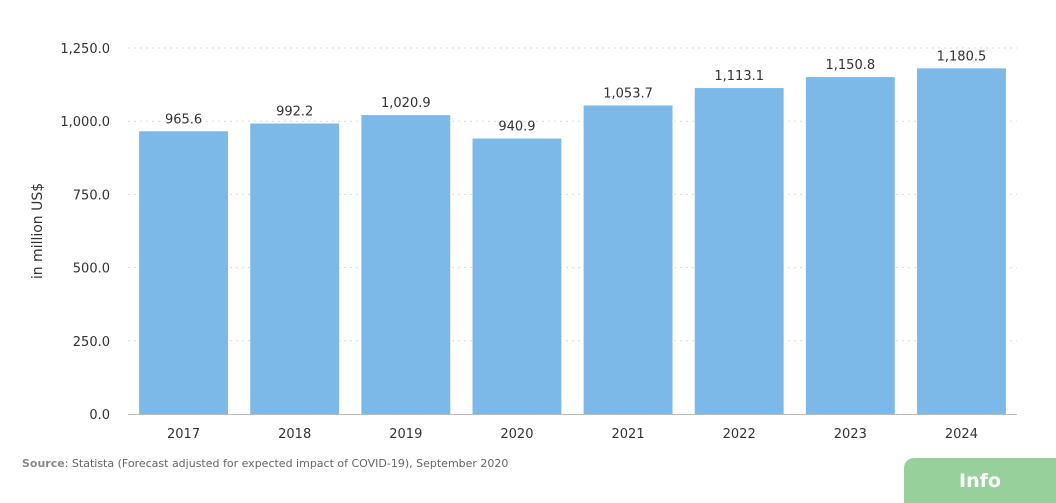 This screenshot has height=503, width=1056. Describe the element at coordinates (85, 49) in the screenshot. I see `y-tick-label: 1,250.0` at that location.